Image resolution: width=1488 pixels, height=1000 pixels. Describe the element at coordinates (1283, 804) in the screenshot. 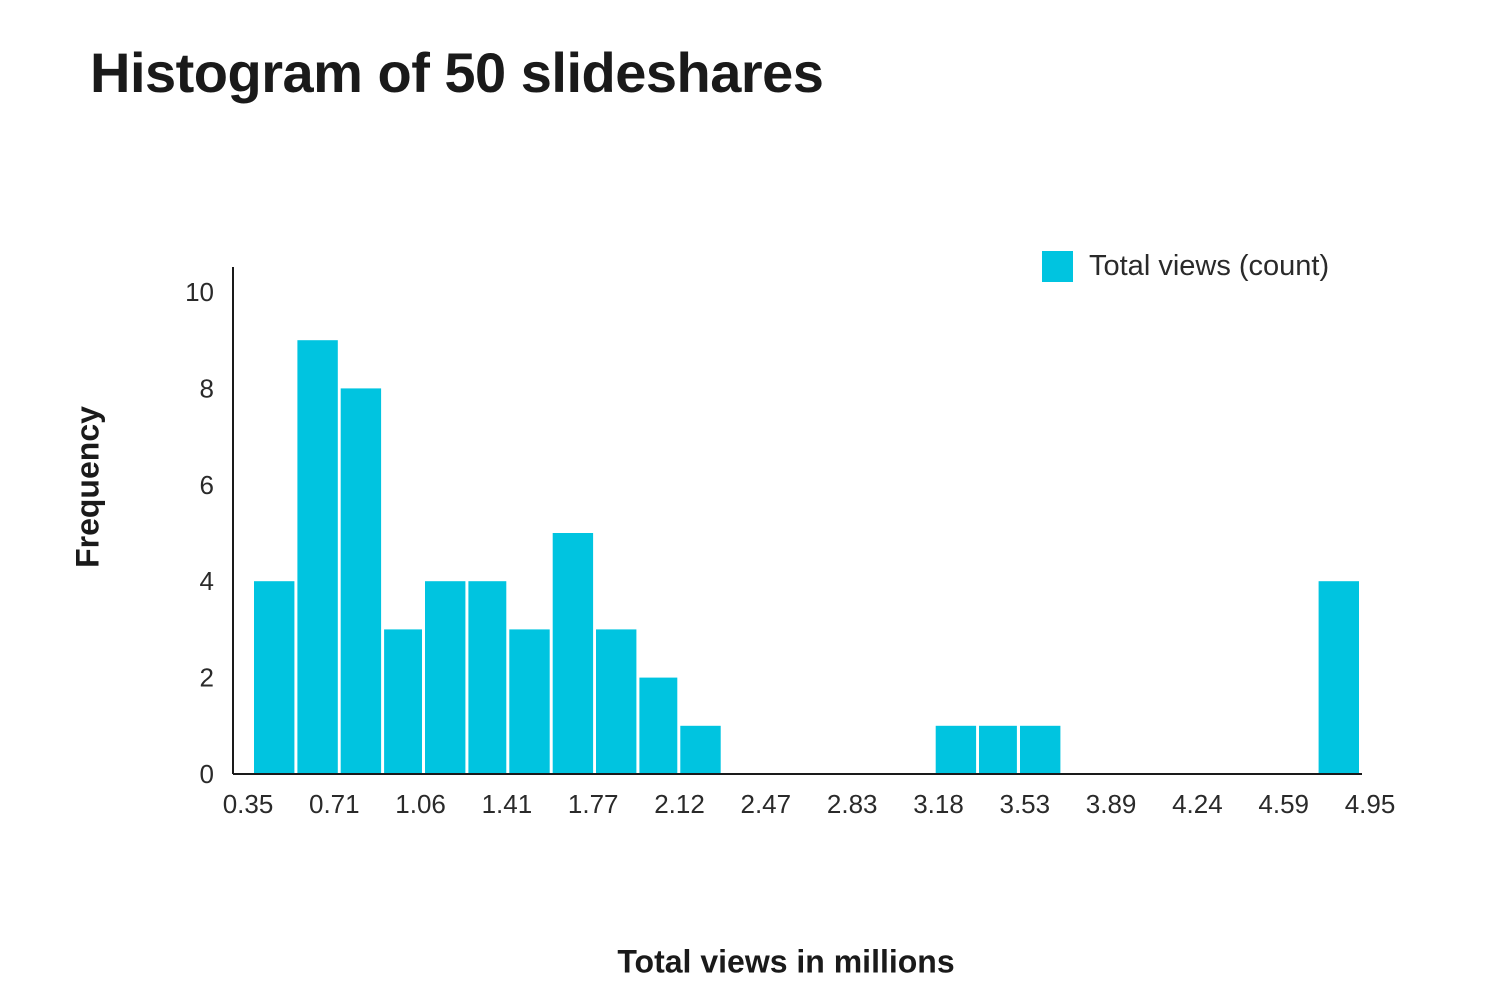

I see `x-tick-label: 4.59` at that location.